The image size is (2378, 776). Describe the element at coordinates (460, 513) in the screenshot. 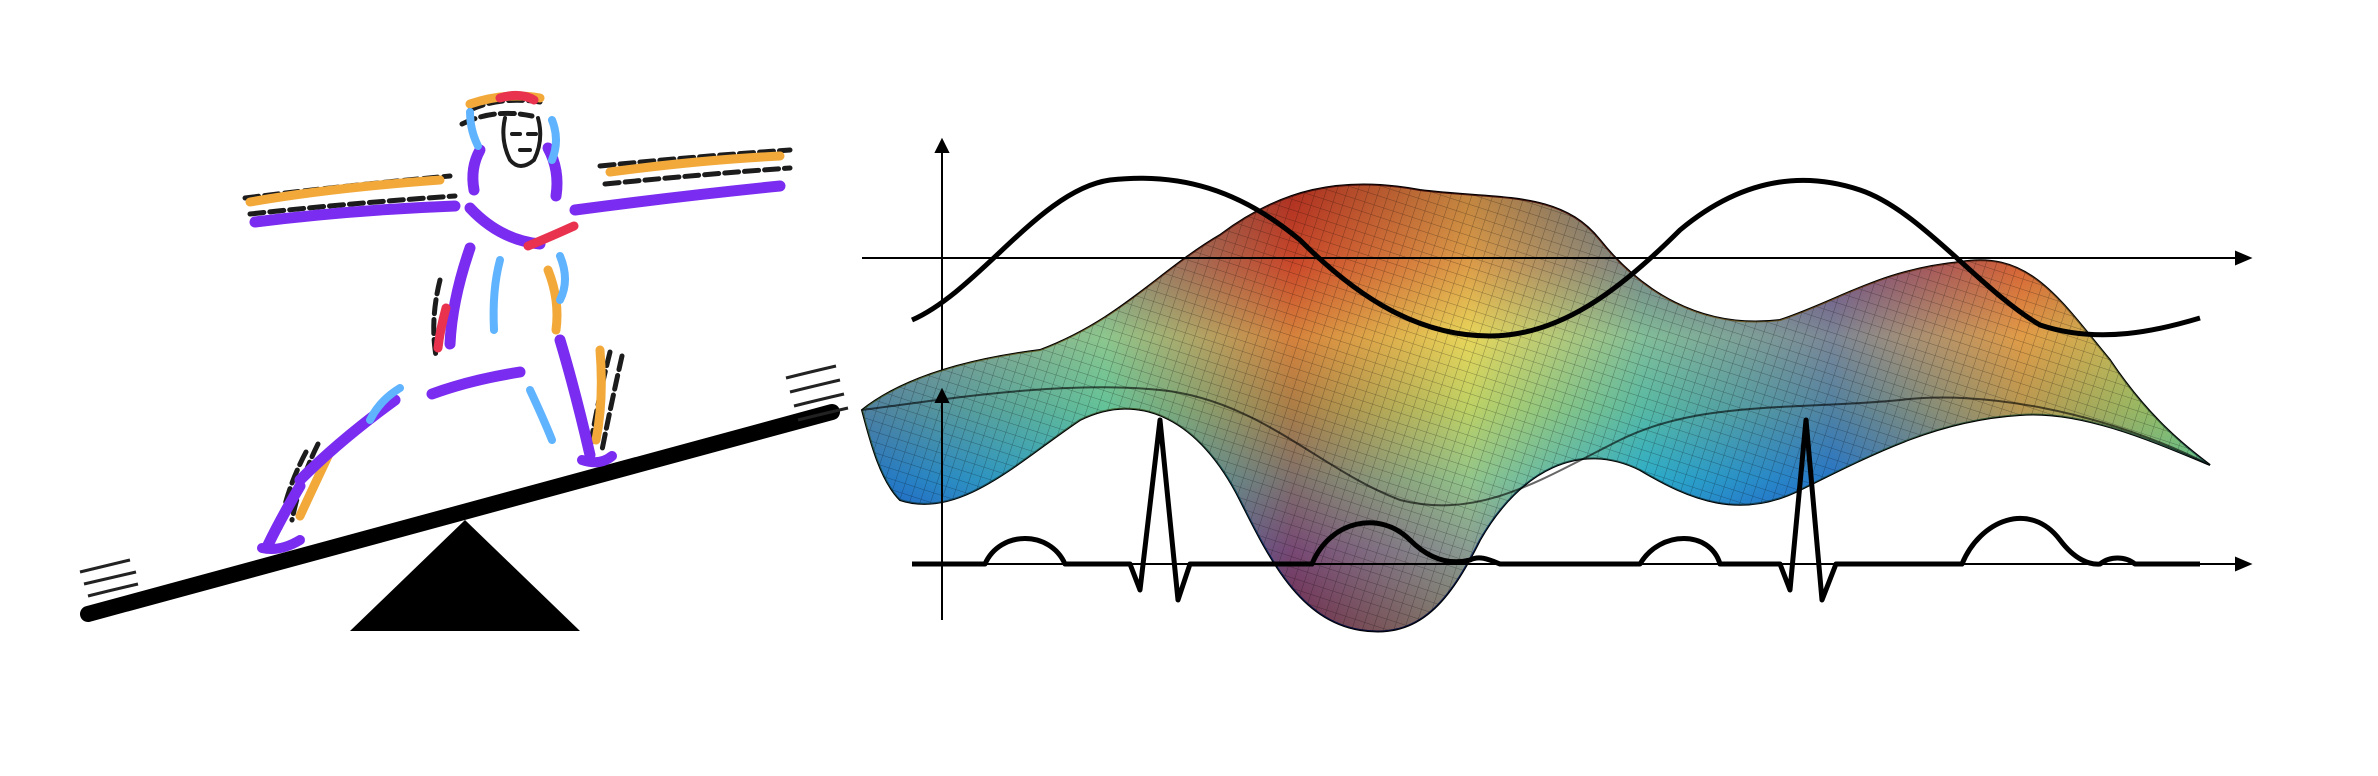

I see `seesaw-board` at that location.